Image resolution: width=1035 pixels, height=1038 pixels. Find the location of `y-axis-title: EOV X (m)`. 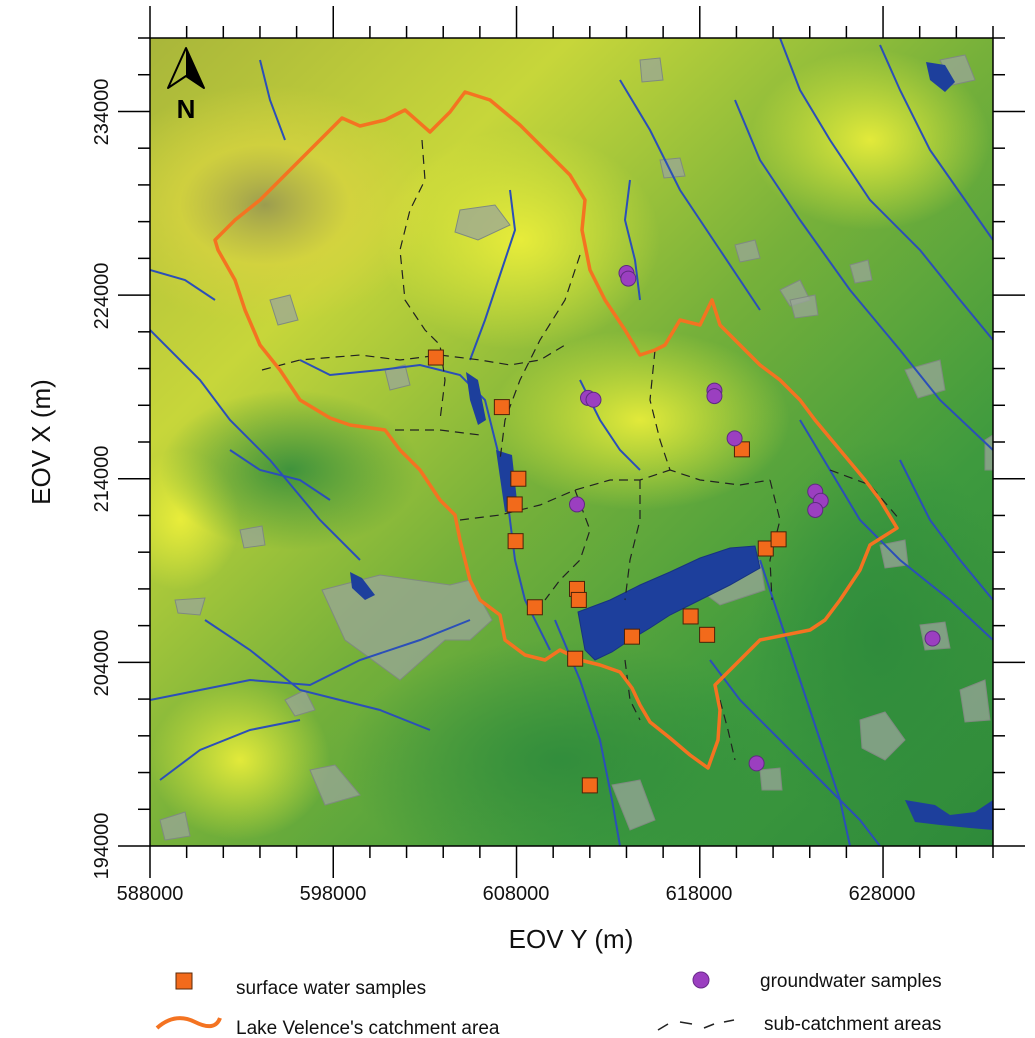

y-axis-title: EOV X (m) is located at coordinates (41, 442).